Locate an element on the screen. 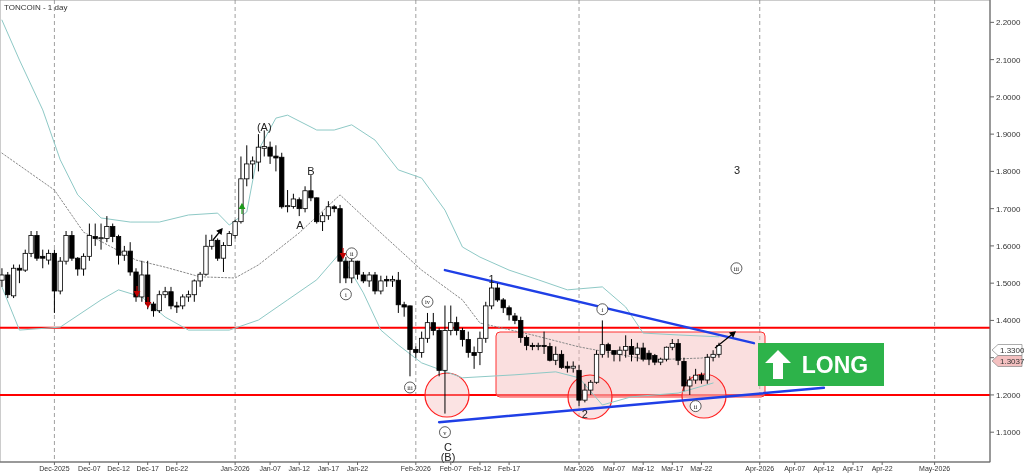 The height and width of the screenshot is (474, 1024). annotation: 2 is located at coordinates (584, 413).